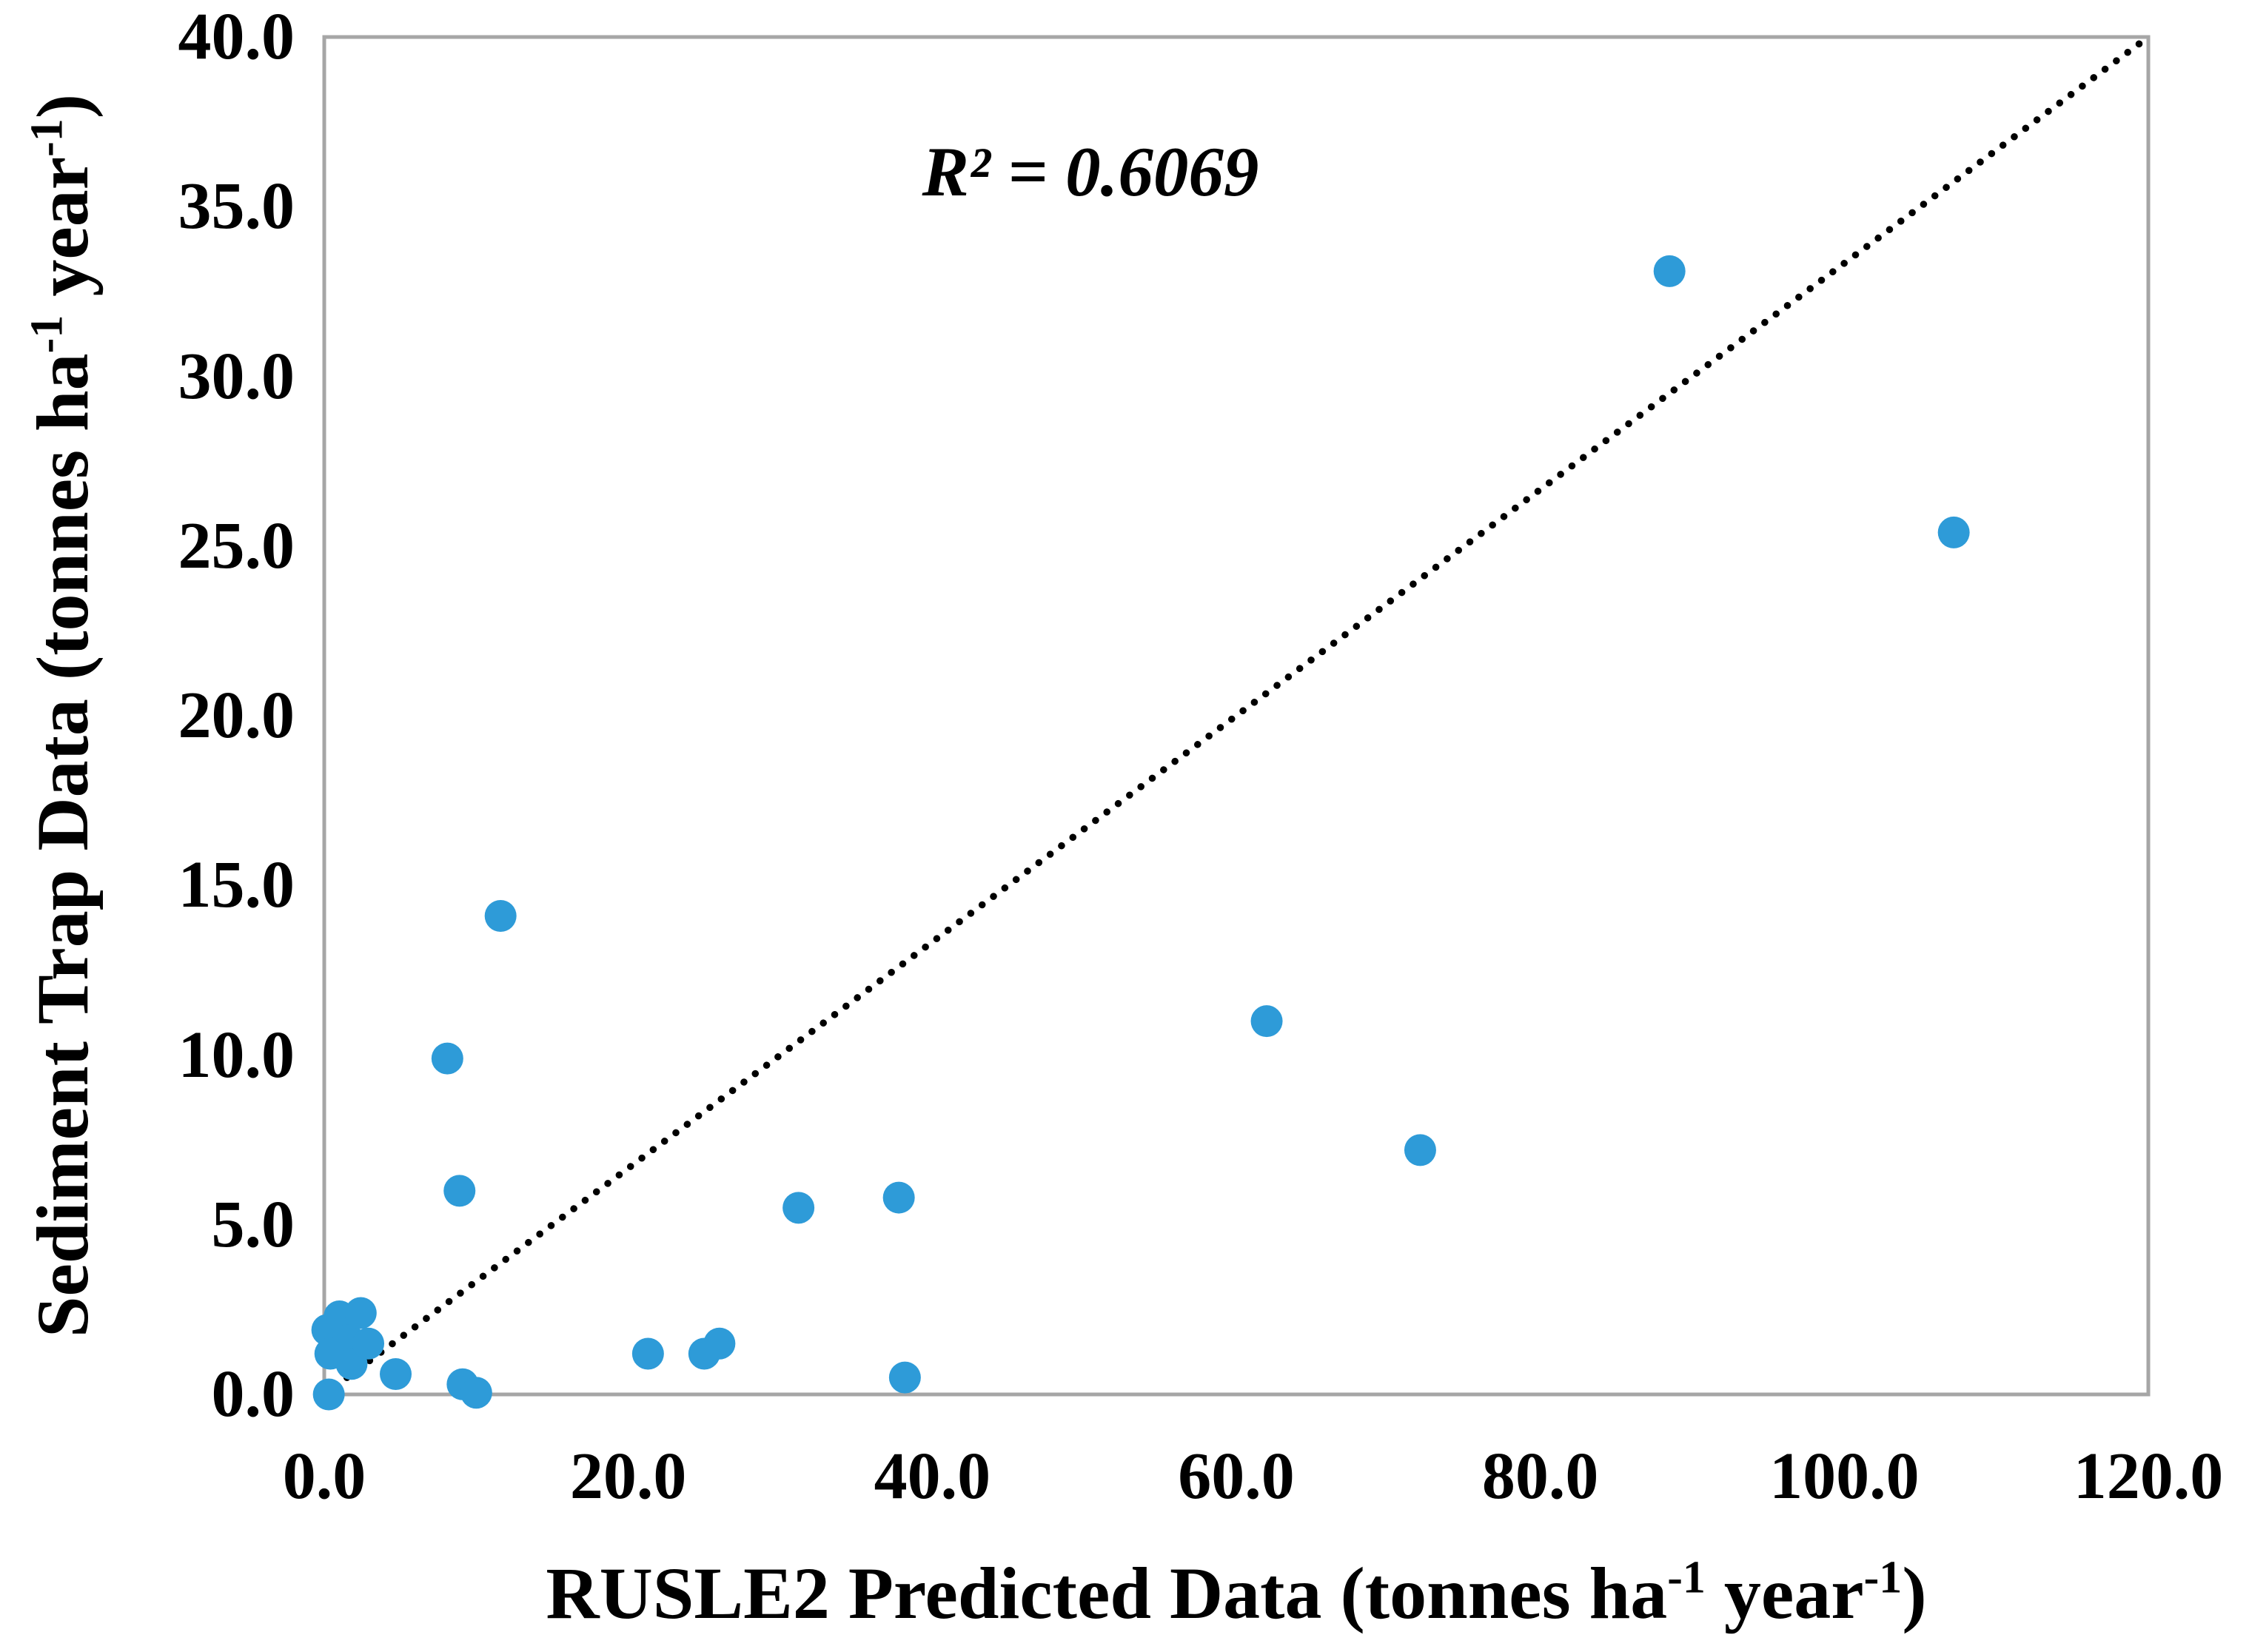  Describe the element at coordinates (62, 715) in the screenshot. I see `y-axis-title: Sediment Trap Data (tonnes ha-1 year-1)` at that location.